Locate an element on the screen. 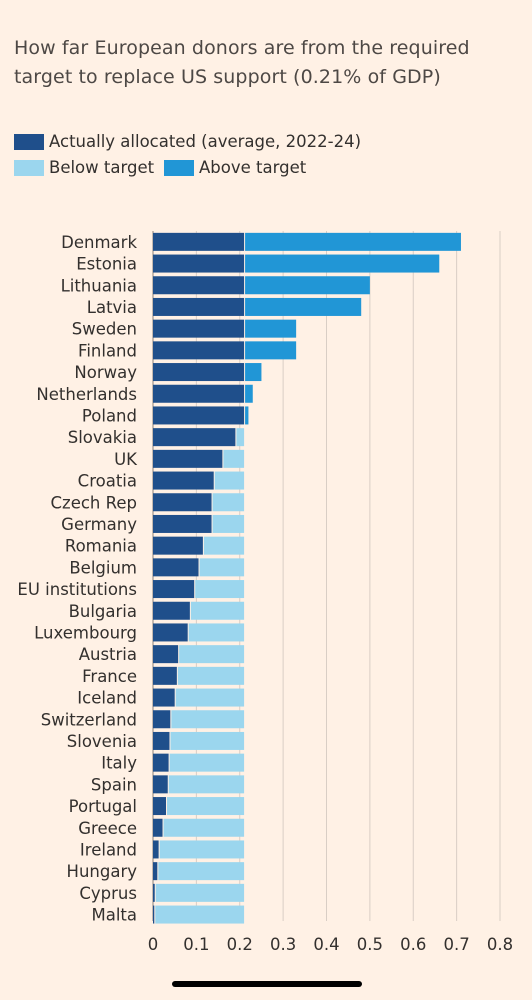  category-label: Greece is located at coordinates (107, 828).